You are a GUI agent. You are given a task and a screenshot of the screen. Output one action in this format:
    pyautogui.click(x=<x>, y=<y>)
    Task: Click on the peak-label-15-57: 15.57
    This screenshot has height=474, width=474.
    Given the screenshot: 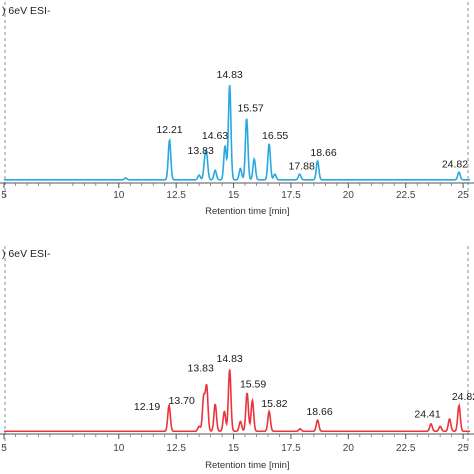 What is the action you would take?
    pyautogui.click(x=251, y=108)
    